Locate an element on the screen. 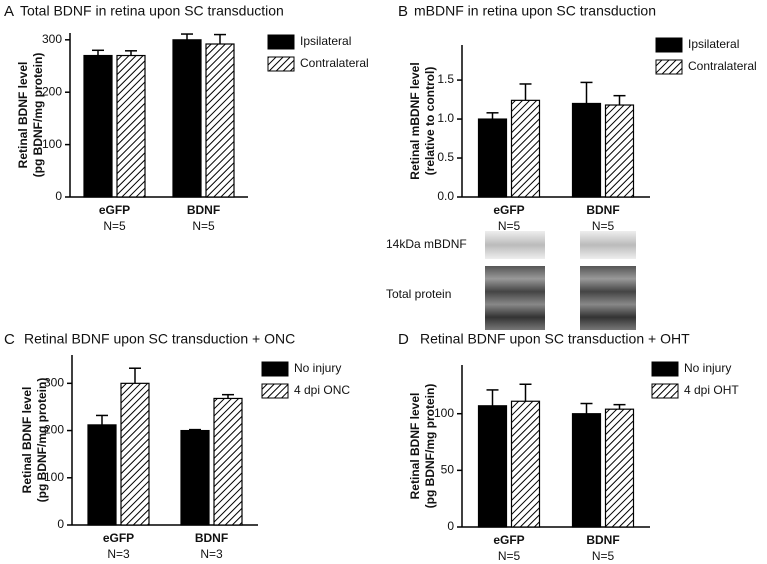 The width and height of the screenshot is (767, 564). chart-title: Retinal BDNF upon SC transduction + ONC is located at coordinates (159, 339).